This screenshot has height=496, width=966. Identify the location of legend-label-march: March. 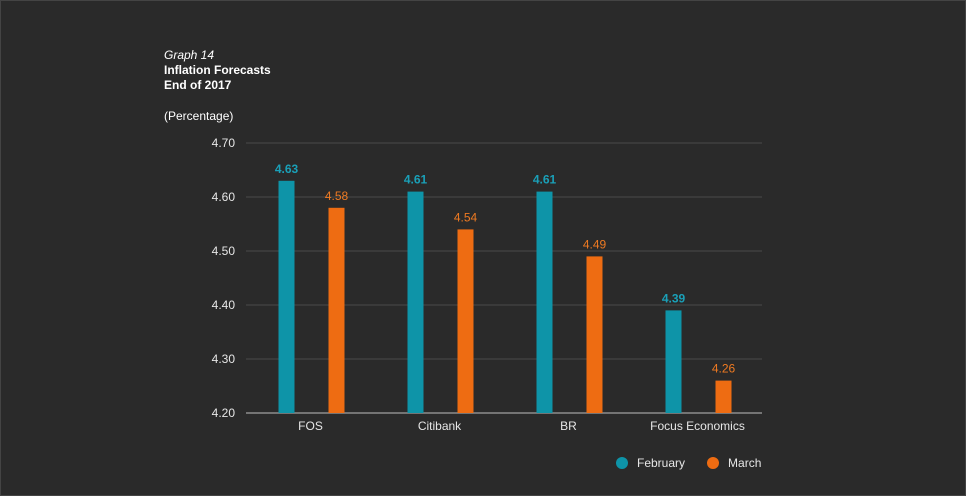
(745, 463).